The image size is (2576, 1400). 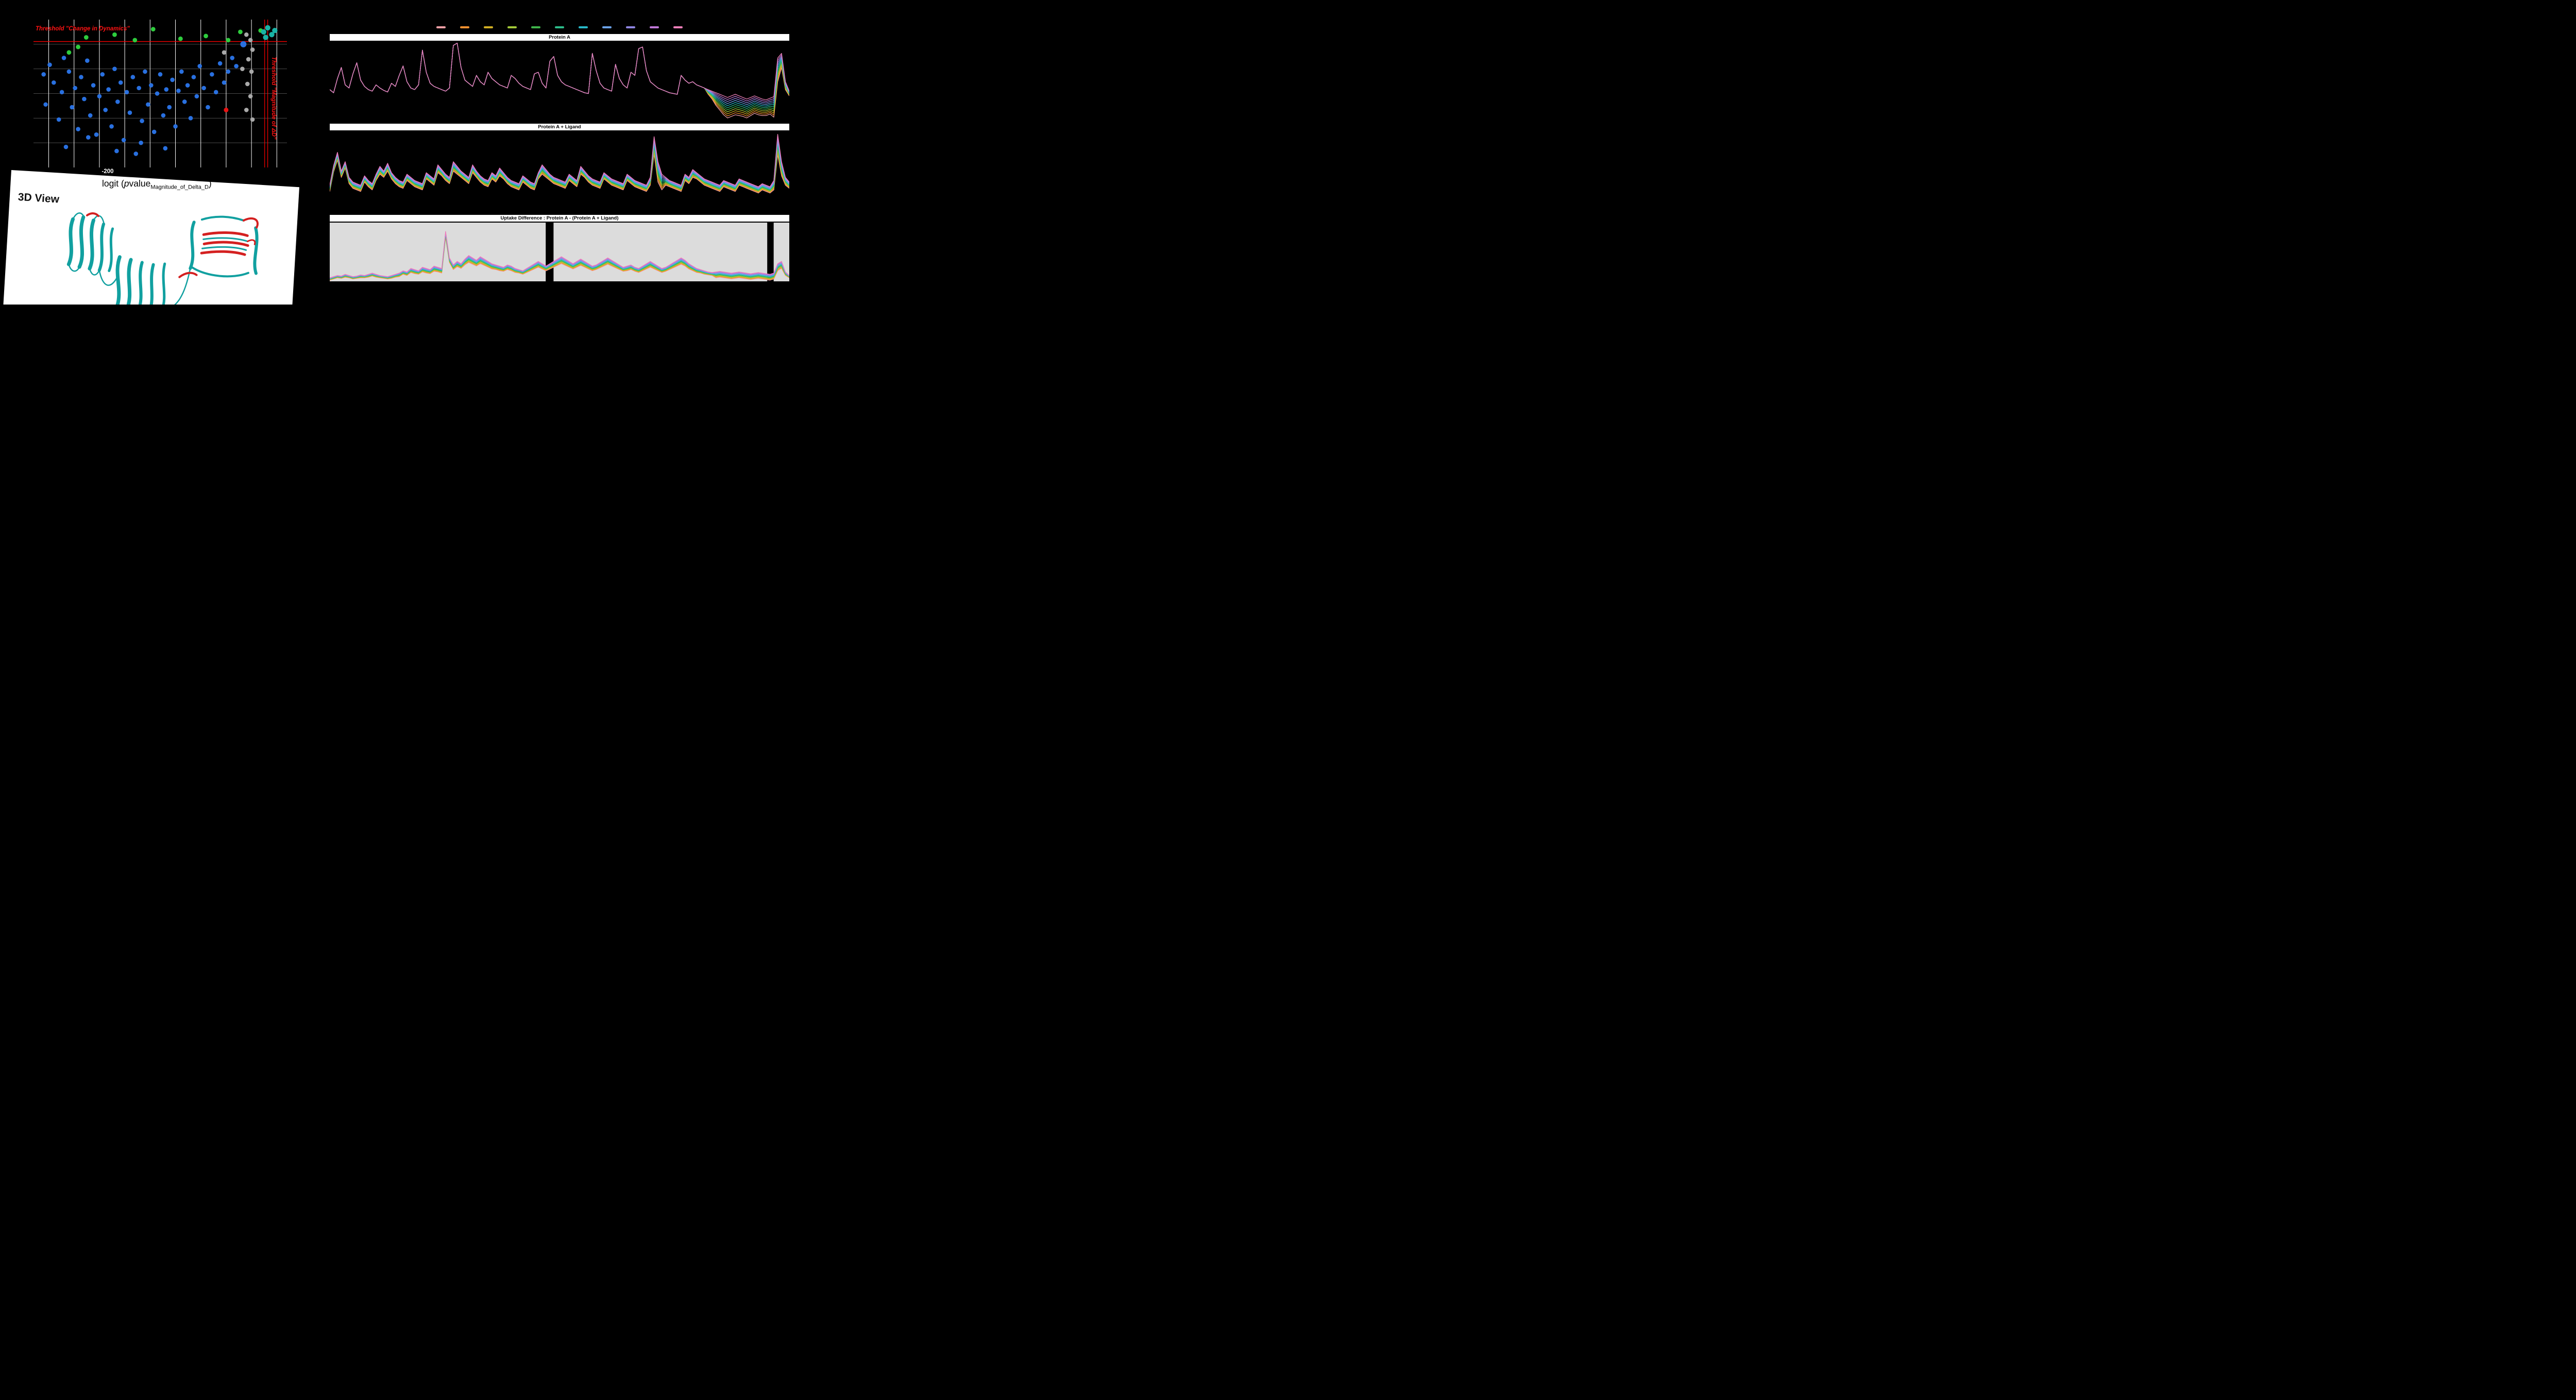 What do you see at coordinates (226, 109) in the screenshot?
I see `scatter-point-negative-change` at bounding box center [226, 109].